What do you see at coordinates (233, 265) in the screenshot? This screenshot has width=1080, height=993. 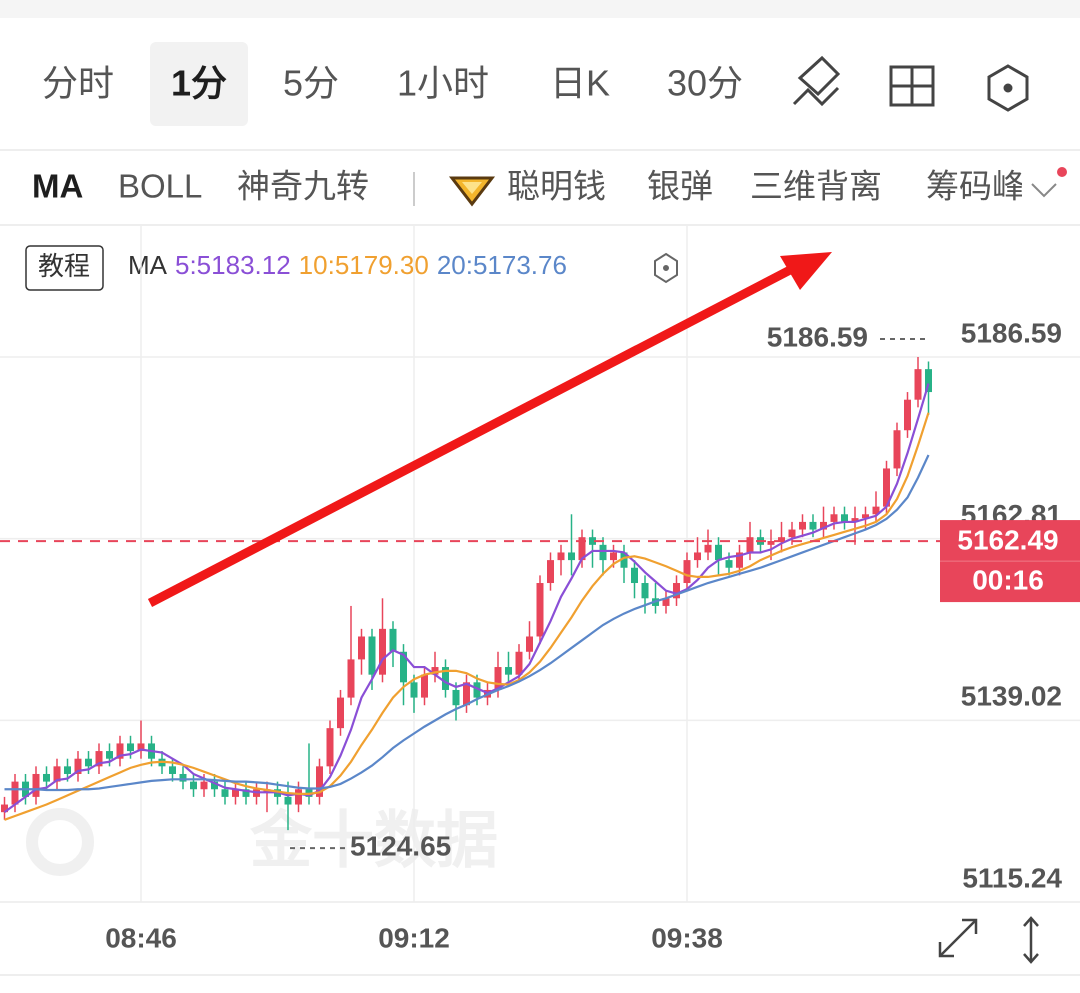 I see `legend-entry: 5:5183.12` at bounding box center [233, 265].